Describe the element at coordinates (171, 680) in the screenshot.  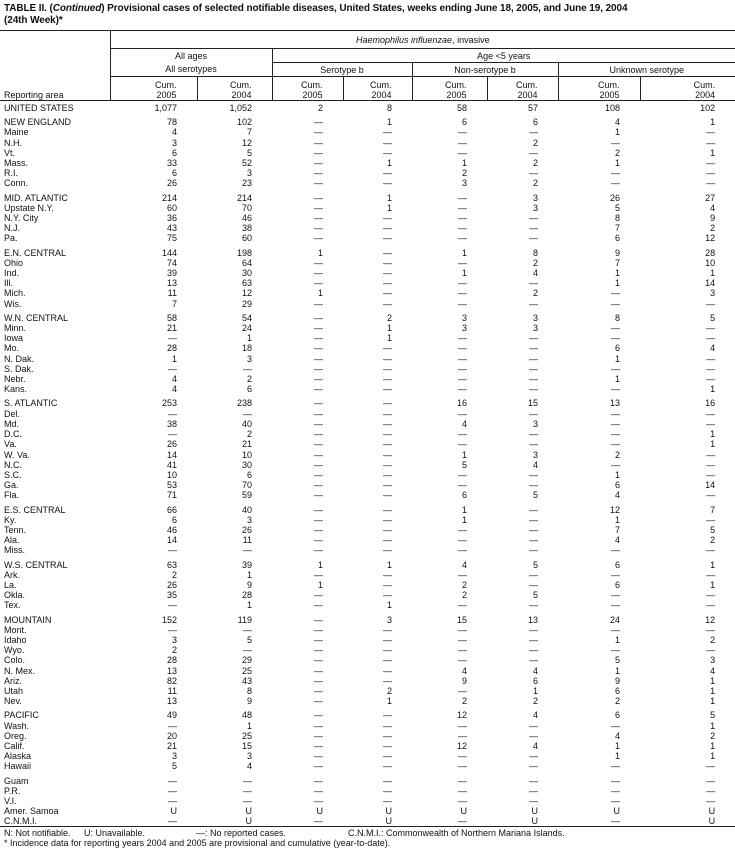
I see `value-cell: 82` at that location.